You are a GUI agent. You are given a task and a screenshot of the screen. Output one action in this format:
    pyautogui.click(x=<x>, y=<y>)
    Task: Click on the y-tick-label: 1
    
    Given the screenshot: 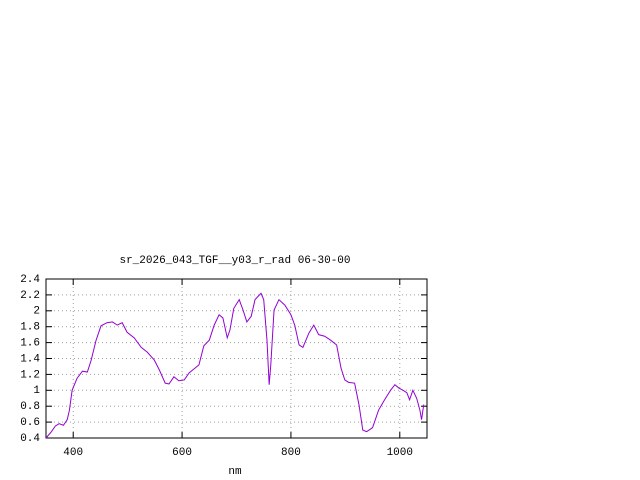 What is the action you would take?
    pyautogui.click(x=36, y=391)
    